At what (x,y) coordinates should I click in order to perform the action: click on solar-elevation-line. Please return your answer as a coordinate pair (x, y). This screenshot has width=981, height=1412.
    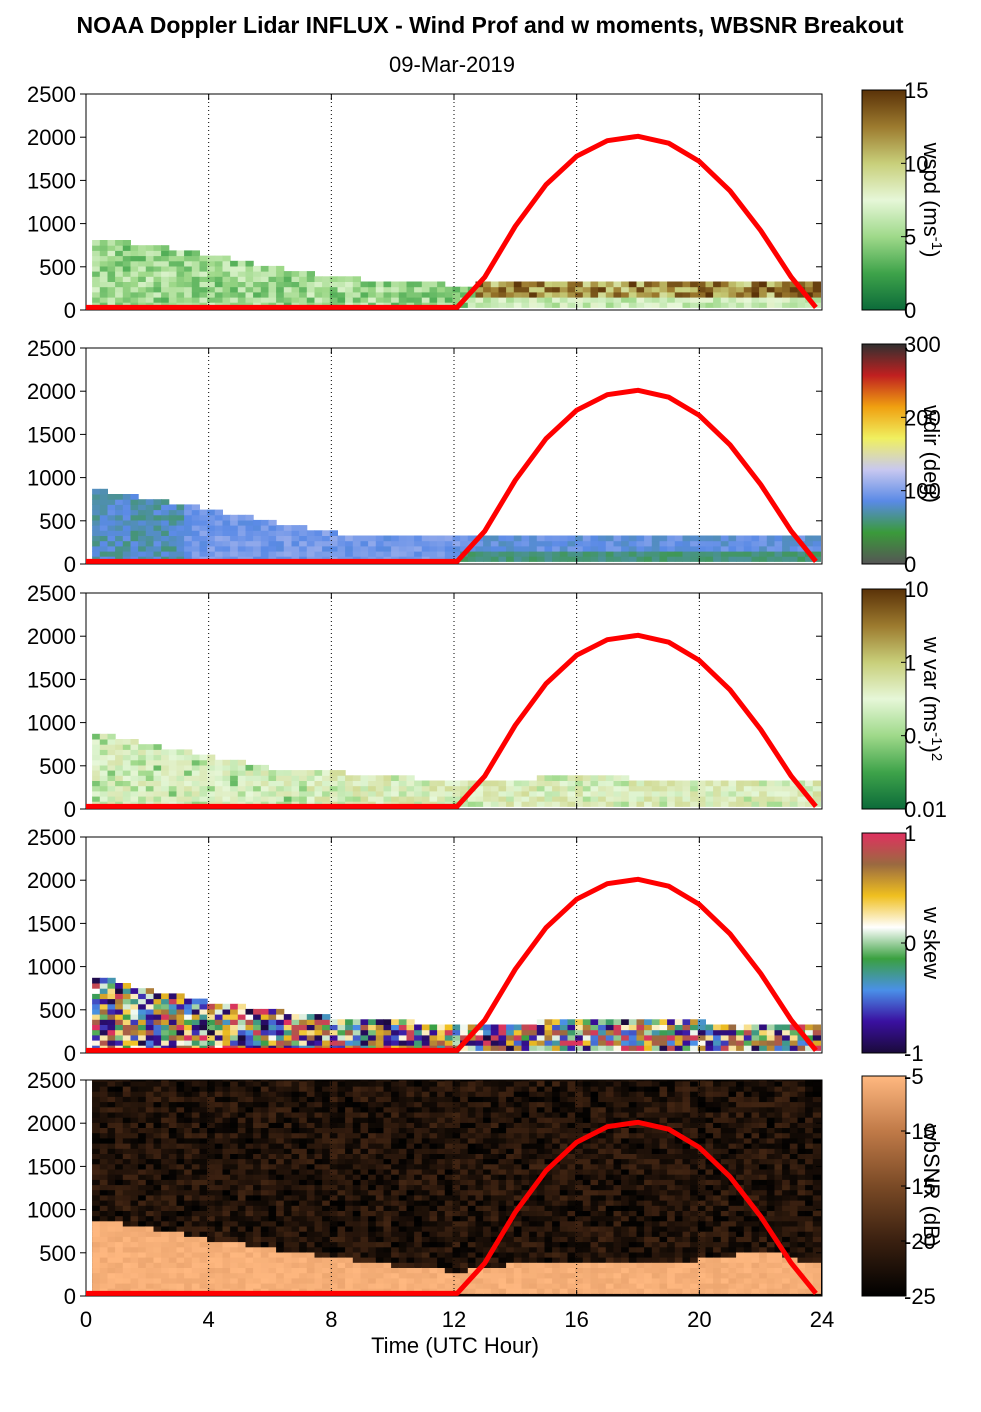
    Looking at the image, I should click on (452, 964).